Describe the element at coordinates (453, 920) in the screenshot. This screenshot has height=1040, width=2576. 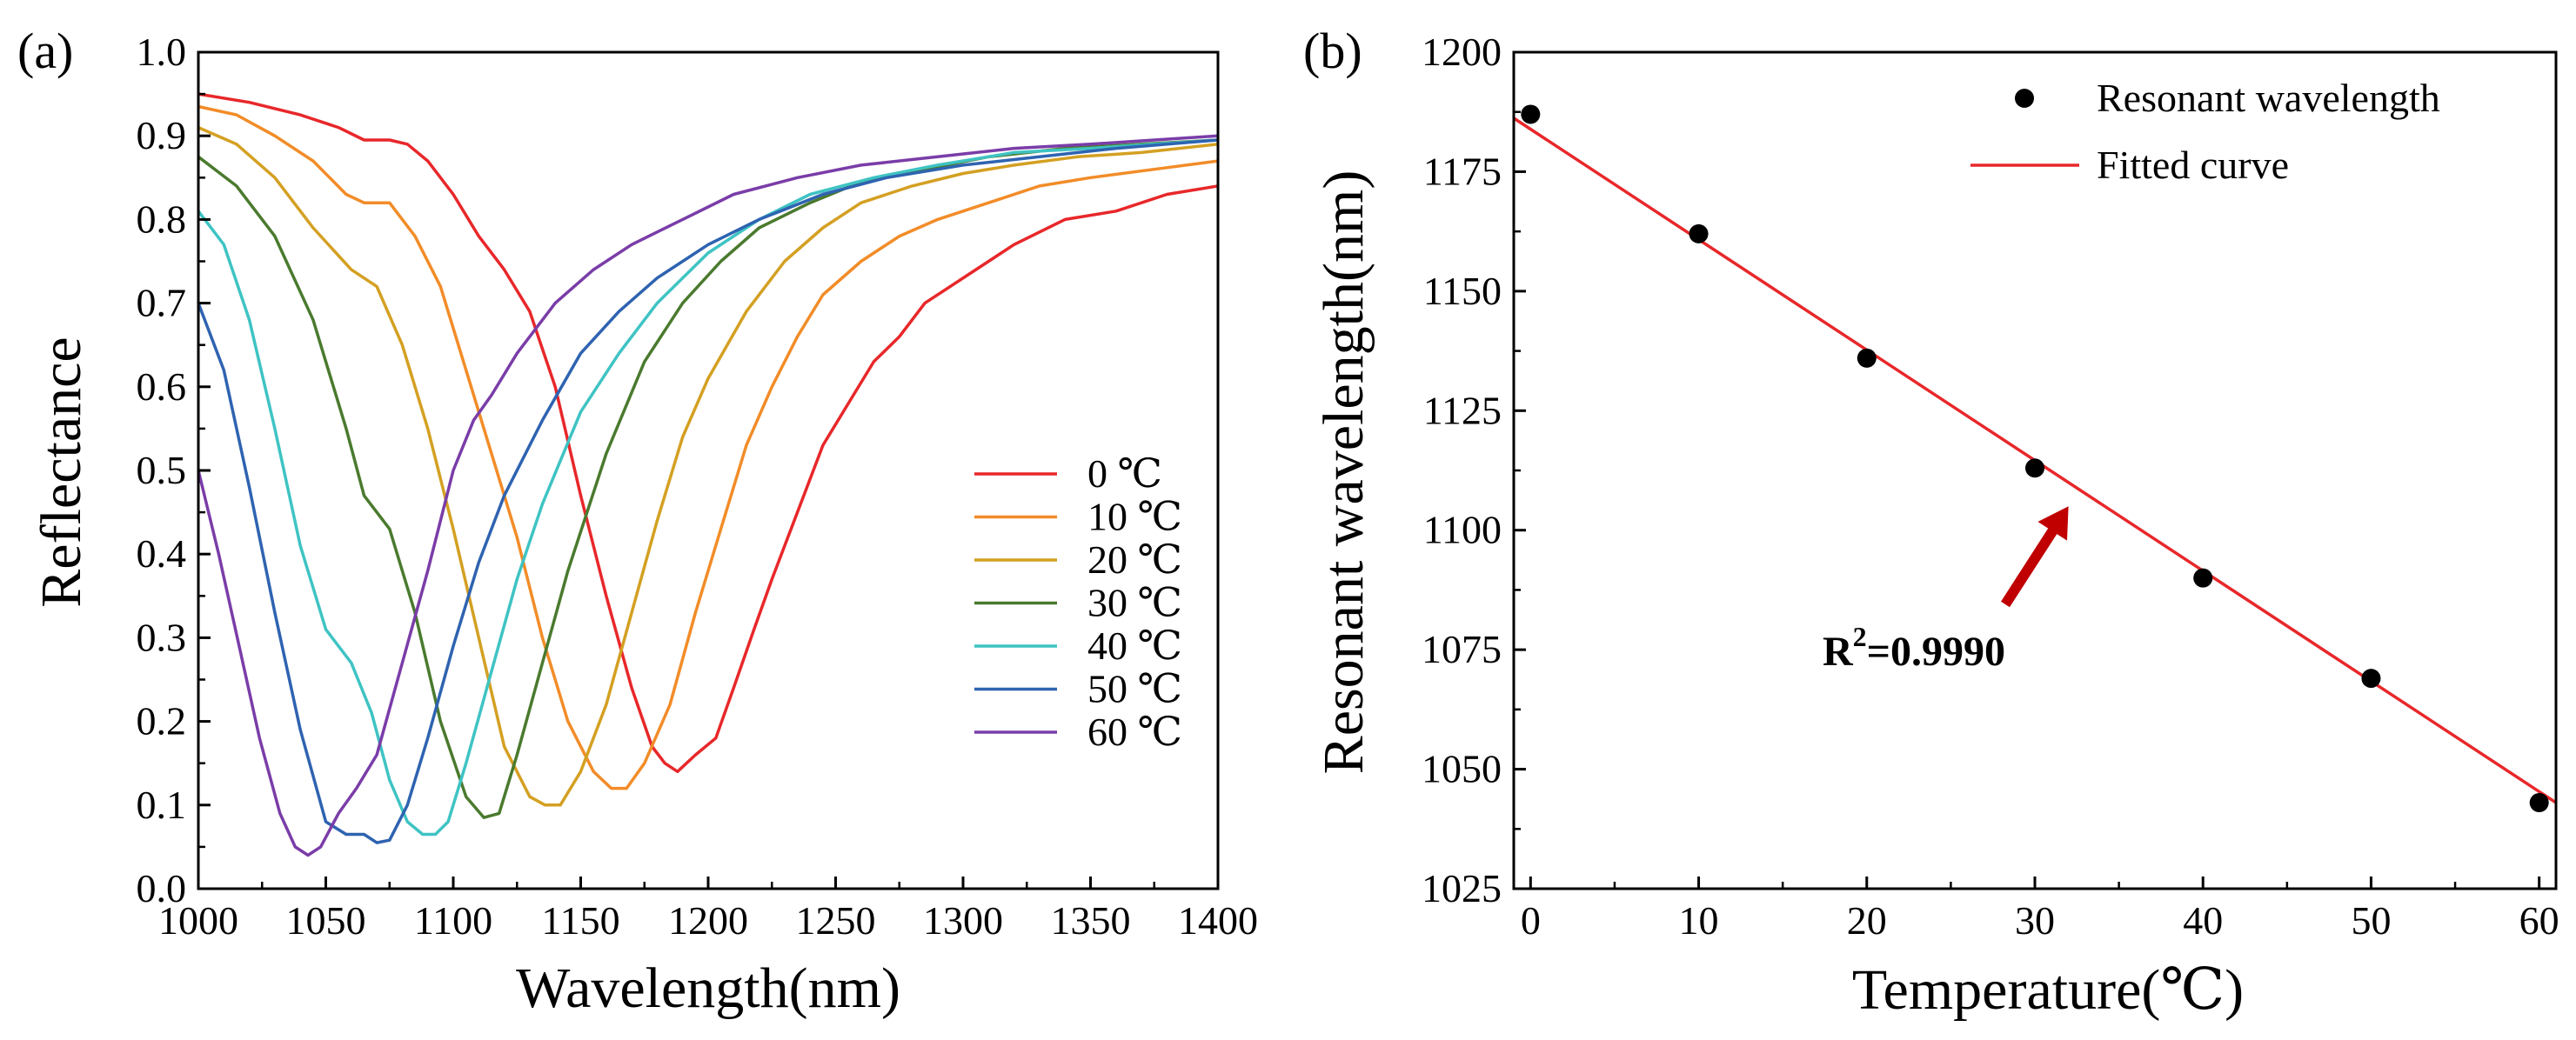
I see `x-tick-label: 1100` at that location.